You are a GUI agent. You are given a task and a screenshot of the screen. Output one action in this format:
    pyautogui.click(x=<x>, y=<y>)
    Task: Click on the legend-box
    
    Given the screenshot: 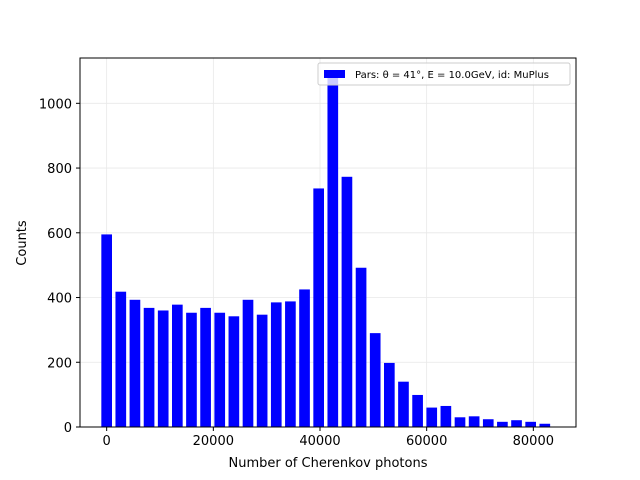 What is the action you would take?
    pyautogui.click(x=444, y=74)
    